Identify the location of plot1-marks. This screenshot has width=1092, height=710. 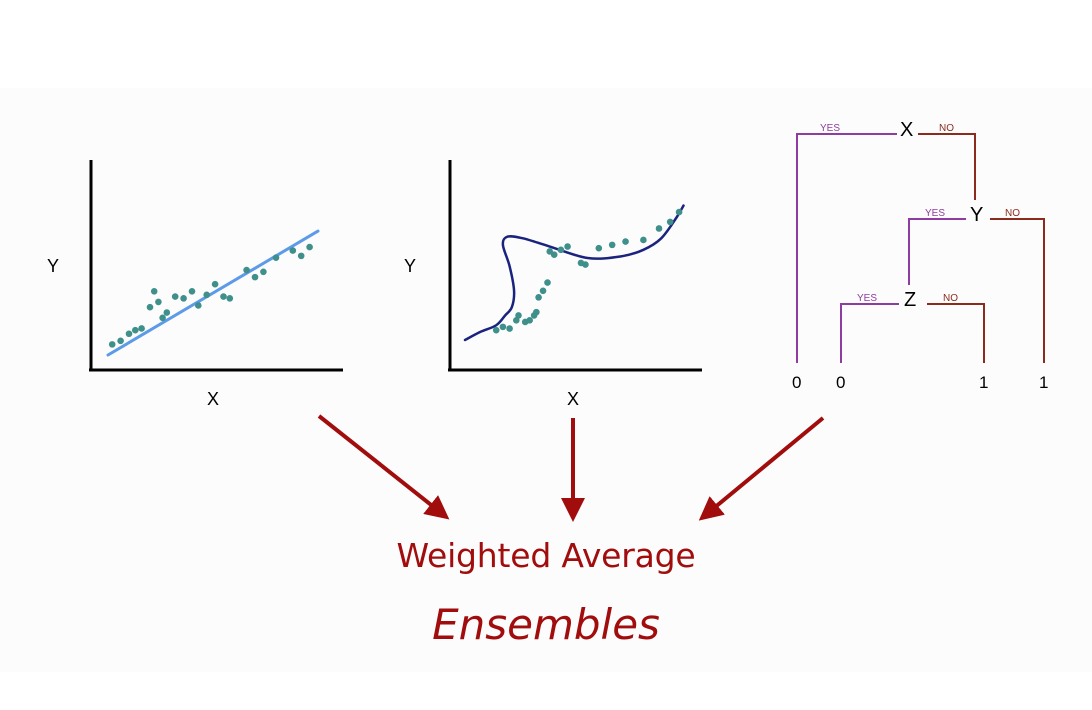
(213, 293).